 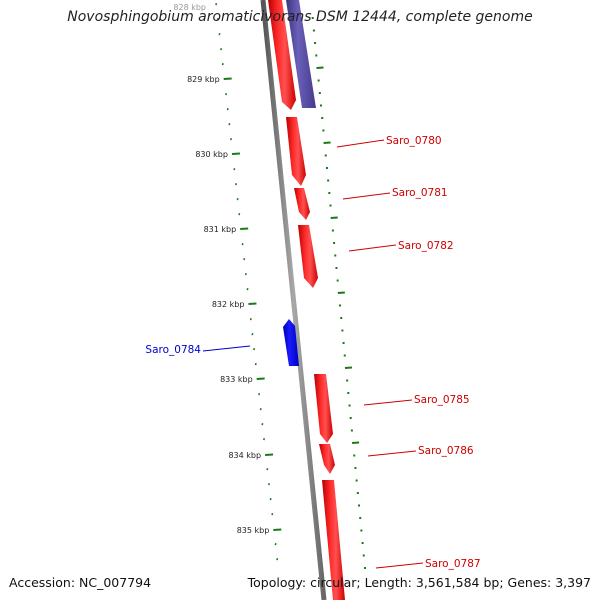 What do you see at coordinates (228, 304) in the screenshot?
I see `ruler-label: 832 kbp` at bounding box center [228, 304].